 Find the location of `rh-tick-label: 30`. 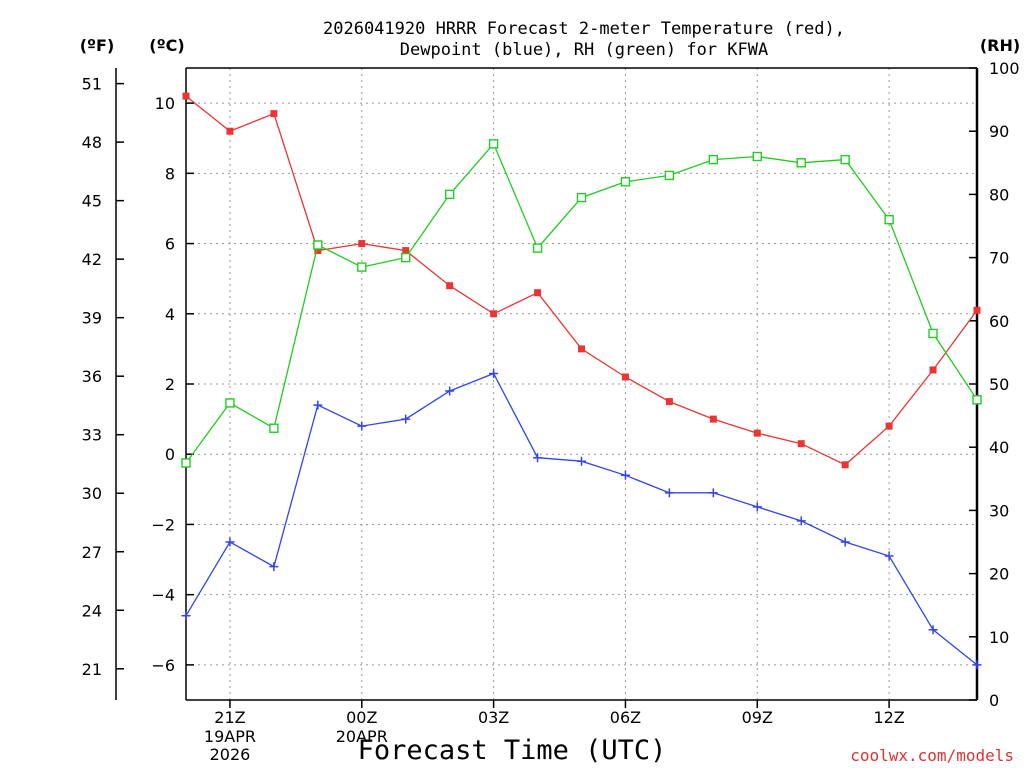

rh-tick-label: 30 is located at coordinates (999, 510).